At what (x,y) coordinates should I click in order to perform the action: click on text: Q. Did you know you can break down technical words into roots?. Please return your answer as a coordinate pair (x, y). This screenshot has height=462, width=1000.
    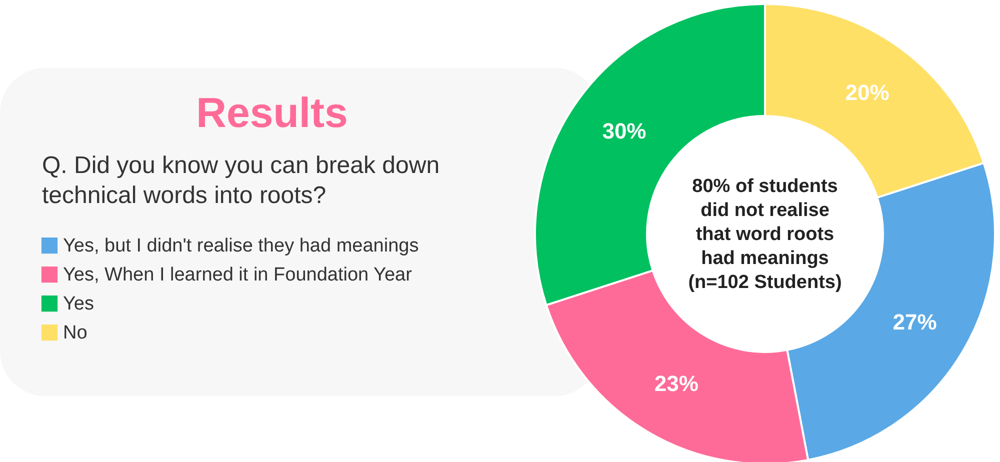
    Looking at the image, I should click on (241, 180).